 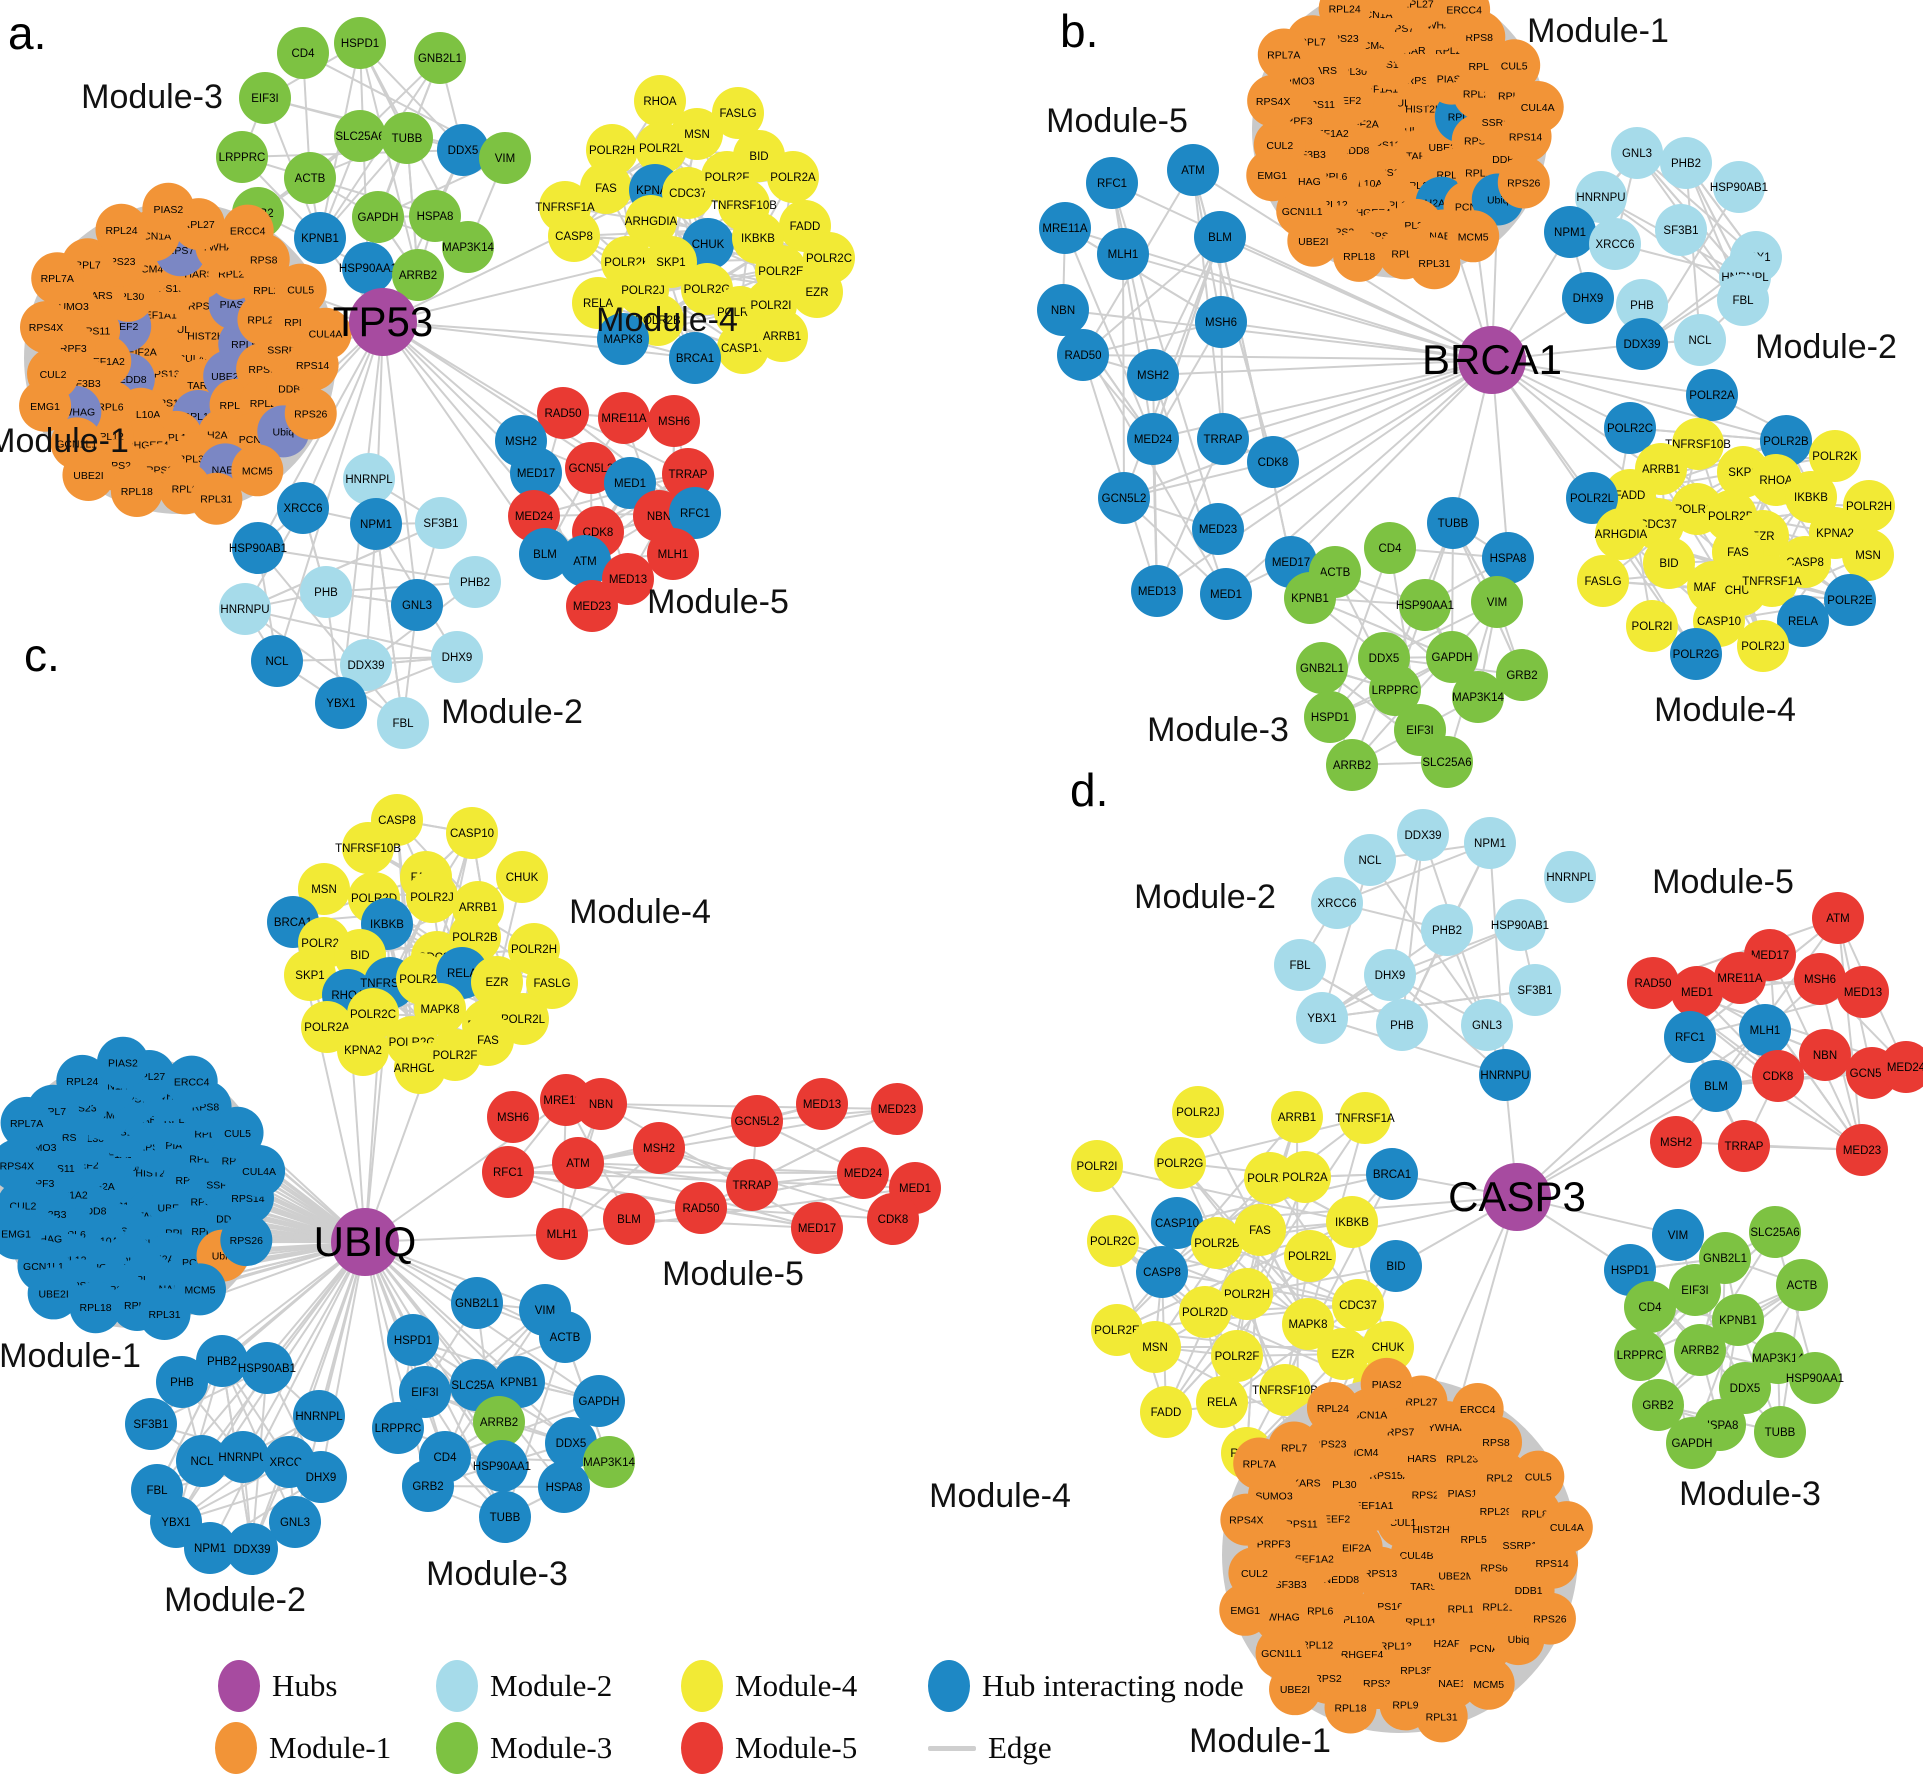 I want to click on node-RPS4X: RPS4X, so click(x=1273, y=100).